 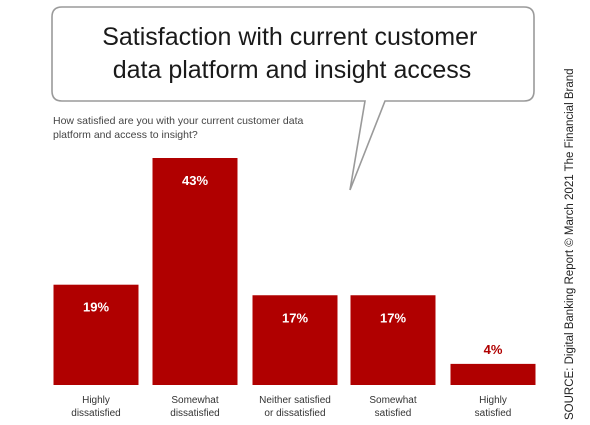 What do you see at coordinates (493, 349) in the screenshot?
I see `bar-value-label-5: 4%` at bounding box center [493, 349].